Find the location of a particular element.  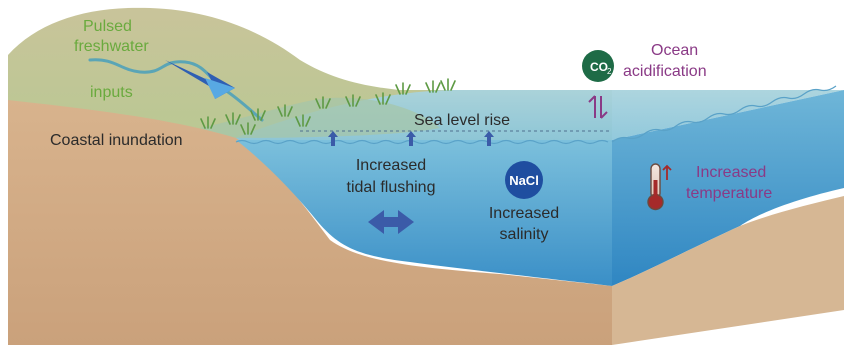

label-pulsed: Pulsed is located at coordinates (107, 26).